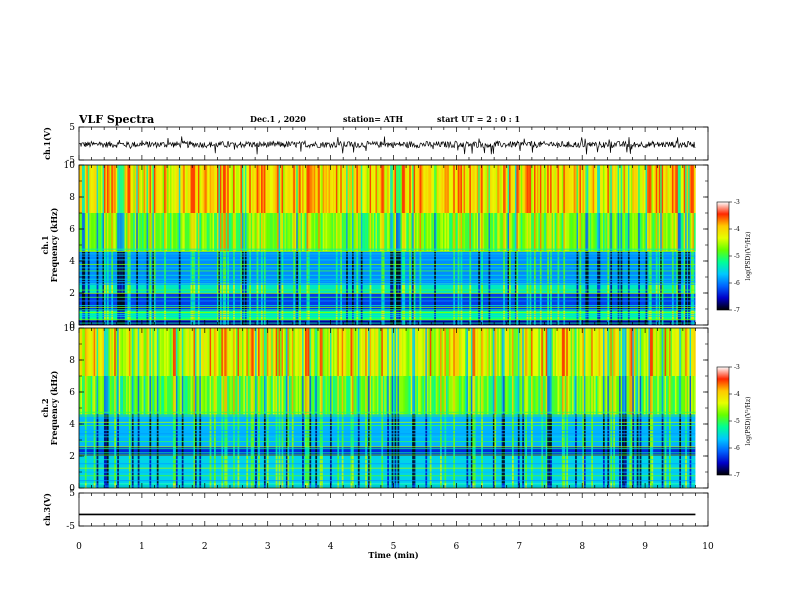  Describe the element at coordinates (387, 449) in the screenshot. I see `ch2-spectrogram-narrowband` at that location.